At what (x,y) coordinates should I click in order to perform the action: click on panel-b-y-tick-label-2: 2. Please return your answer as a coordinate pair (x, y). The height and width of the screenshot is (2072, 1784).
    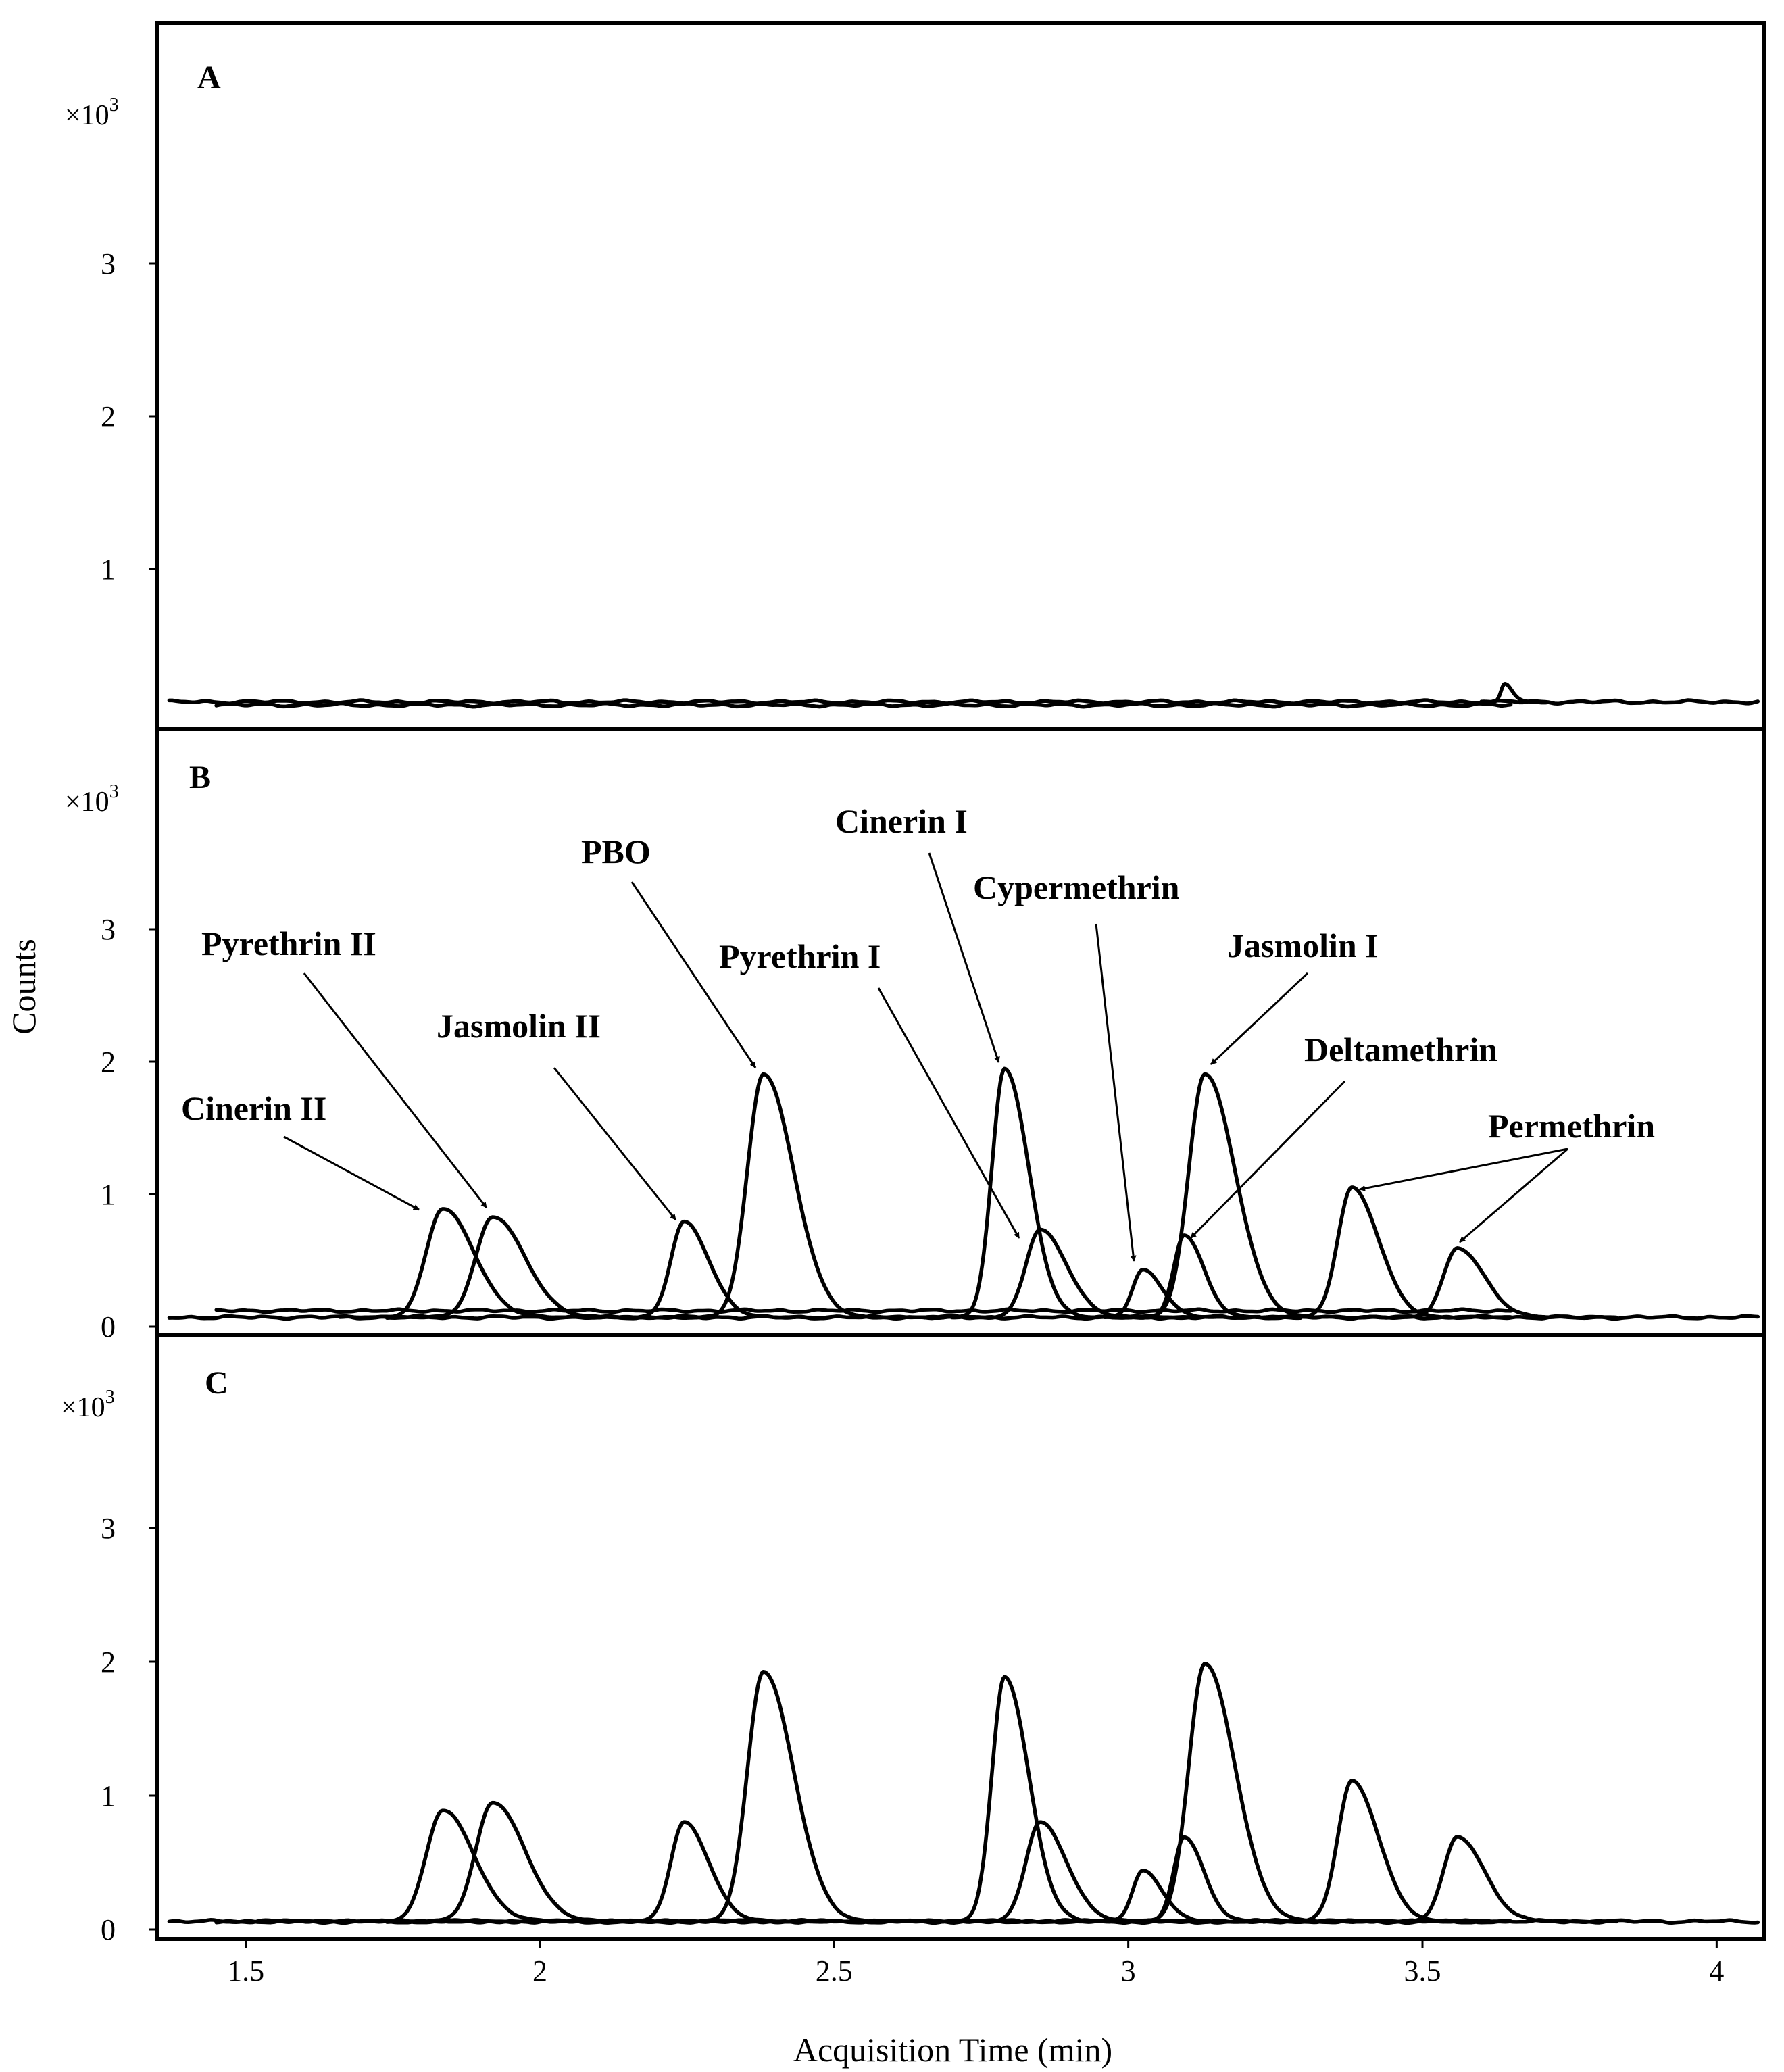
    Looking at the image, I should click on (109, 1062).